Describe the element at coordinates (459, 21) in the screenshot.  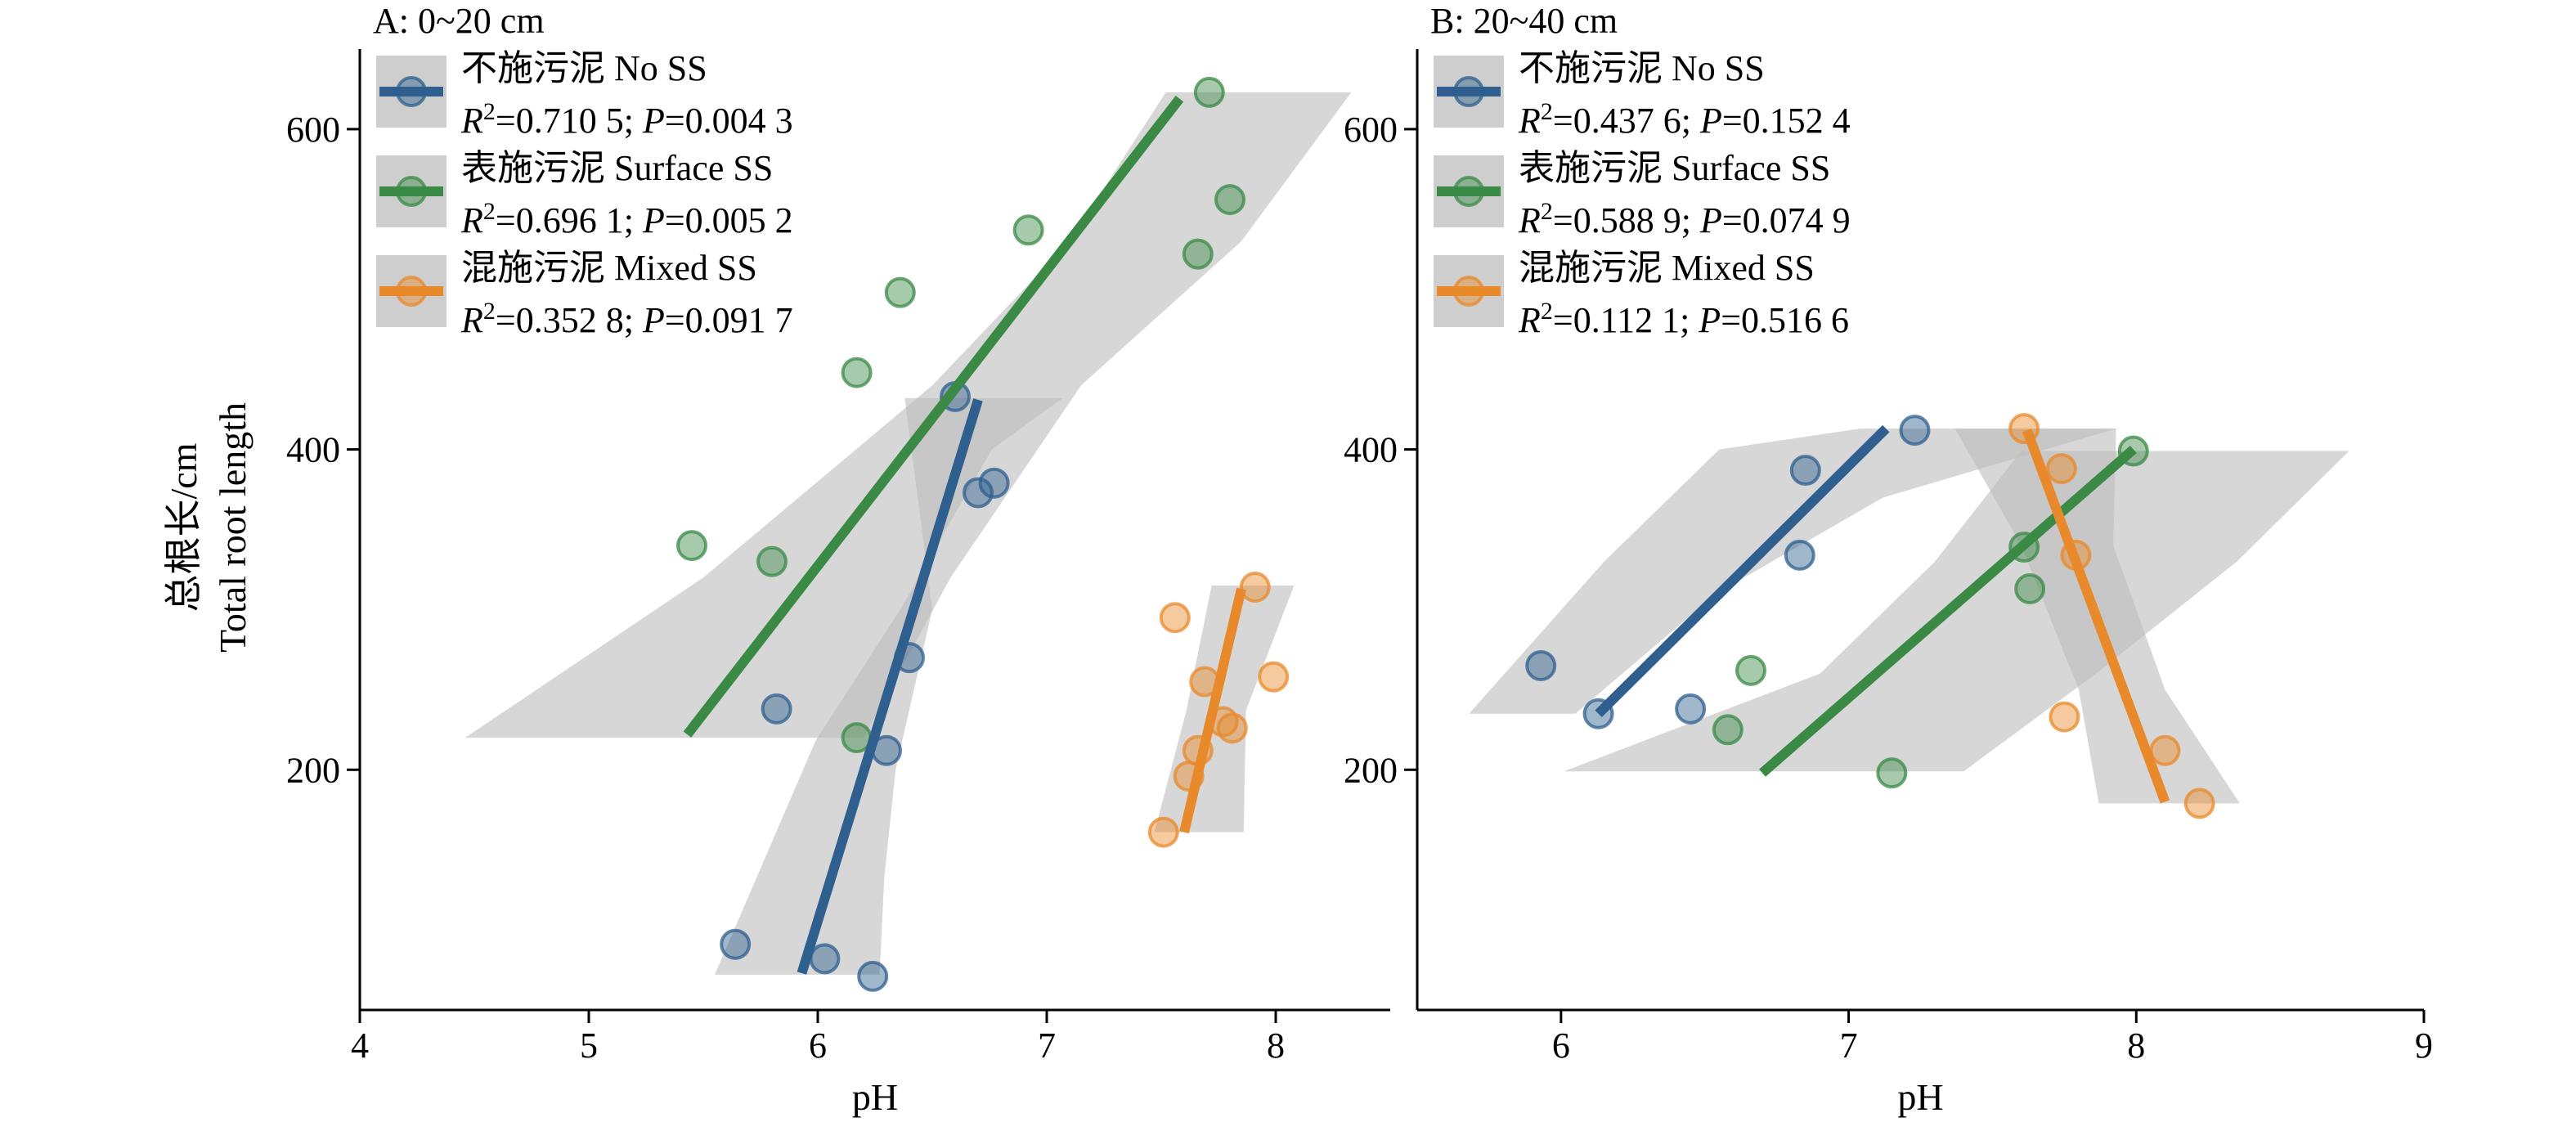
I see `panel-title: A: 0~20 cm` at that location.